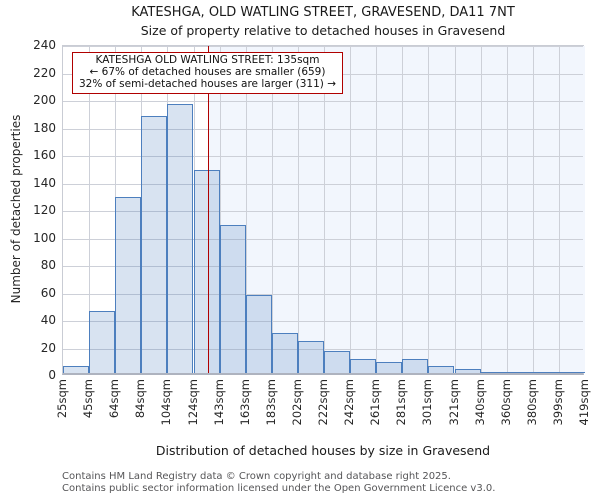 Image resolution: width=600 pixels, height=500 pixels. Describe the element at coordinates (323, 402) in the screenshot. I see `x-tick-label: 222sqm` at that location.